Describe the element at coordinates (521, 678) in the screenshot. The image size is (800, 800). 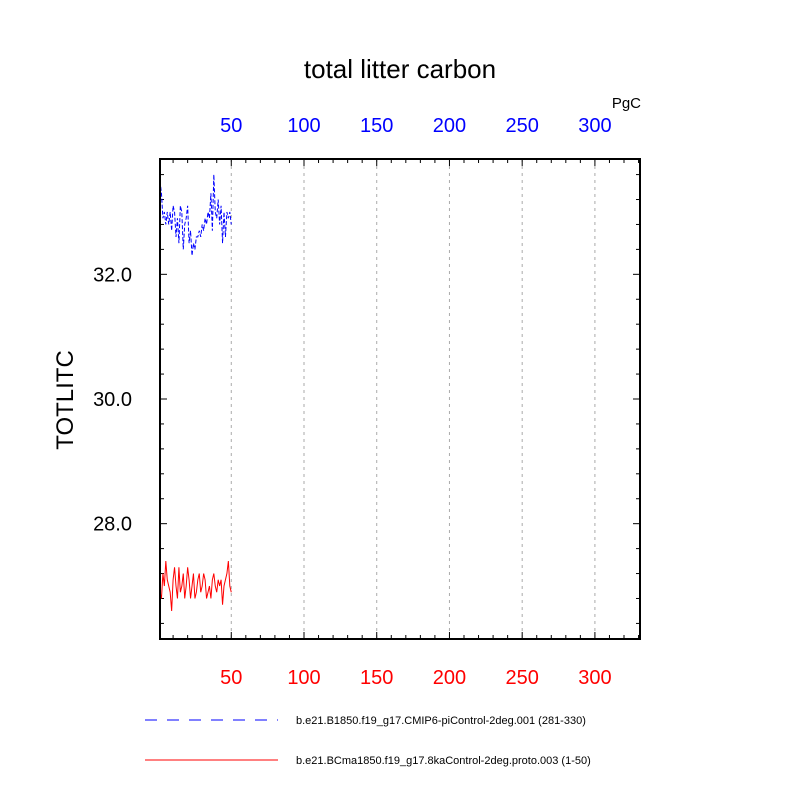
I see `x-tick-label-bottom: 250` at that location.